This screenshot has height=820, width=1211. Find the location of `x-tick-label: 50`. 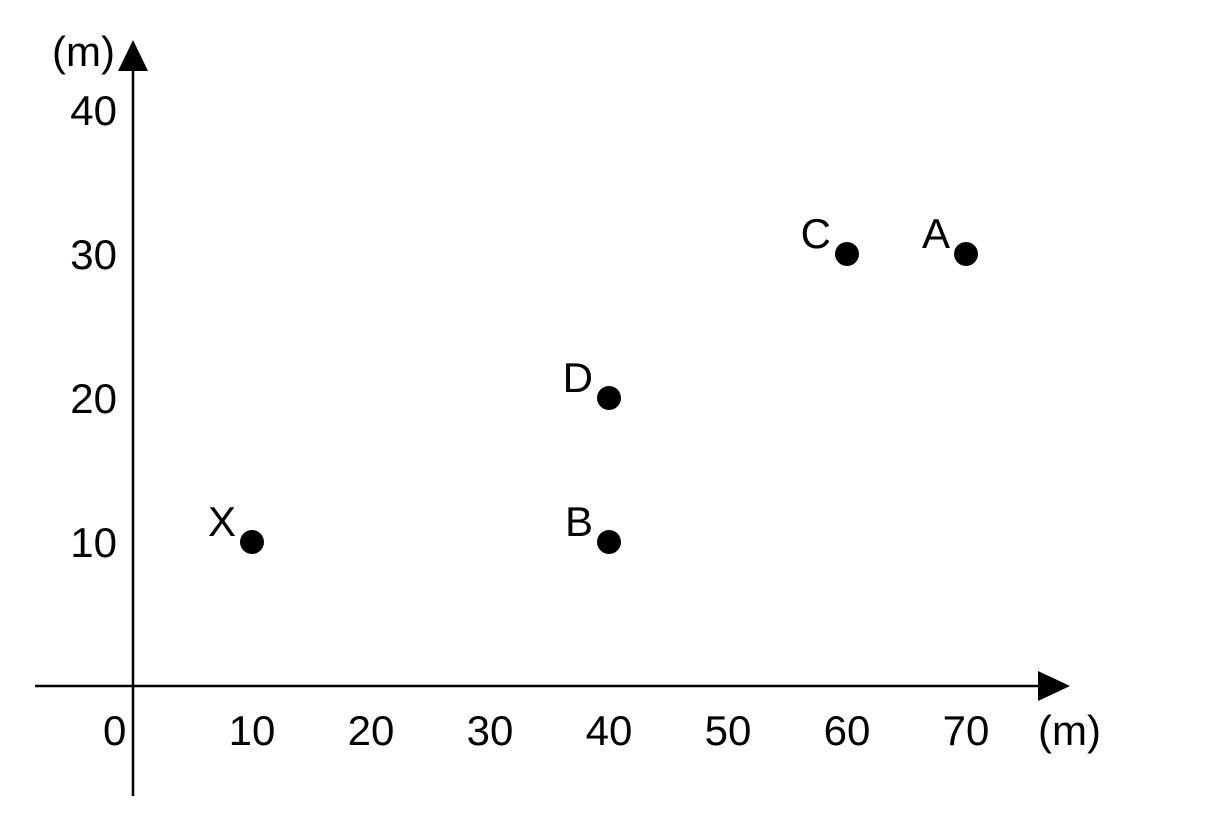

x-tick-label: 50 is located at coordinates (728, 730).